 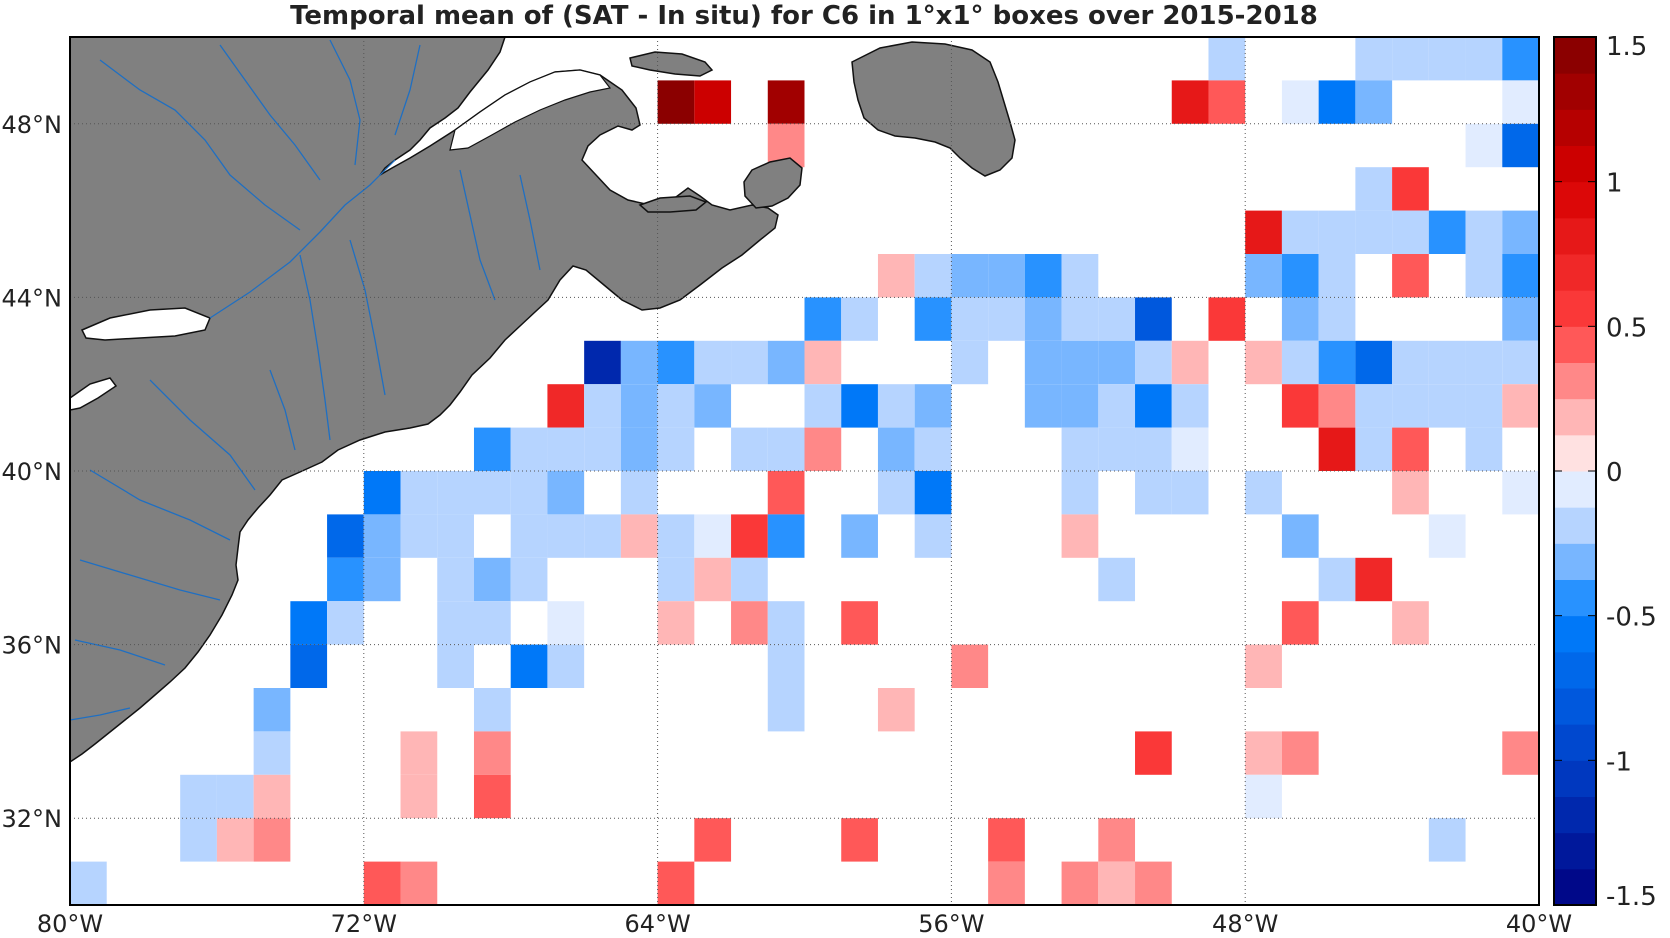 I want to click on anticosti-island, so click(x=671, y=64).